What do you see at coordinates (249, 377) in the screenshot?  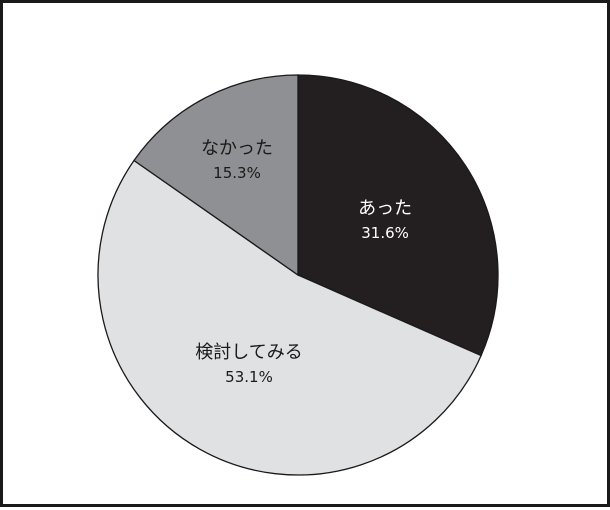 I see `slice-percent-2: 53.1%` at bounding box center [249, 377].